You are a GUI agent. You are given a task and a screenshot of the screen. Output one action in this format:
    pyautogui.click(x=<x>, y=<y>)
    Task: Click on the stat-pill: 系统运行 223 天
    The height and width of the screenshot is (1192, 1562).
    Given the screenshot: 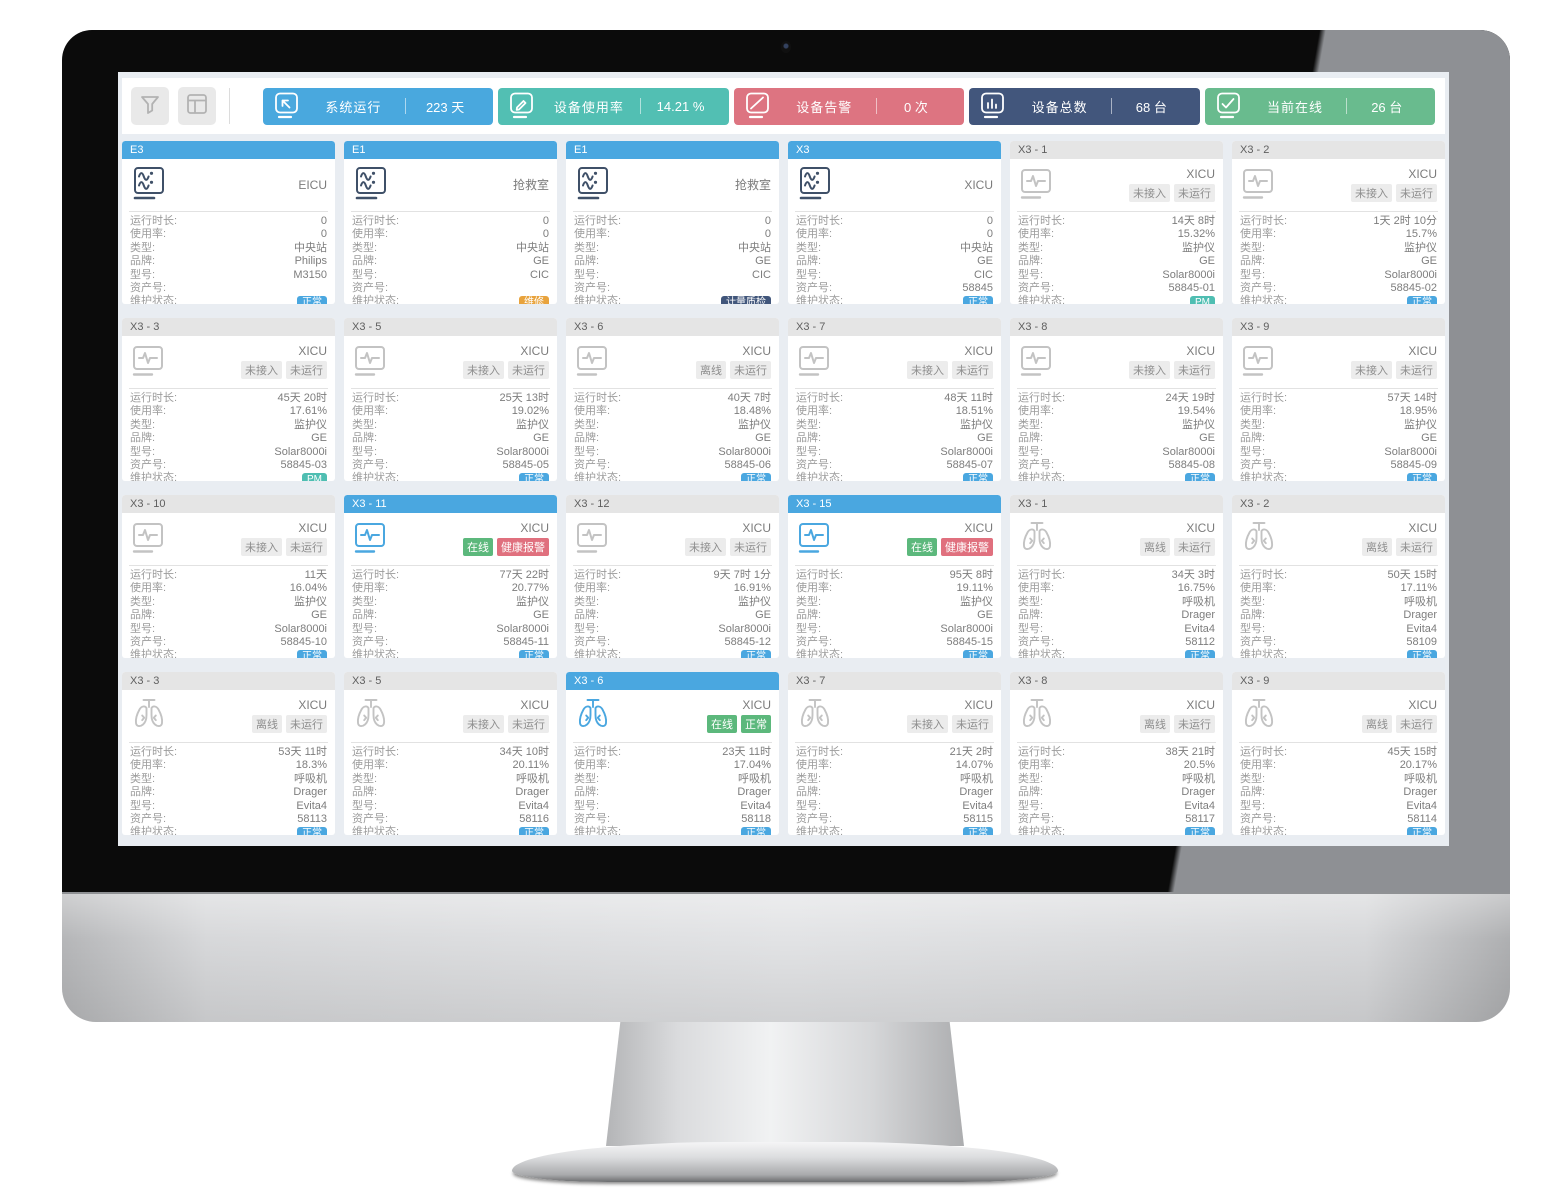 What is the action you would take?
    pyautogui.click(x=378, y=106)
    